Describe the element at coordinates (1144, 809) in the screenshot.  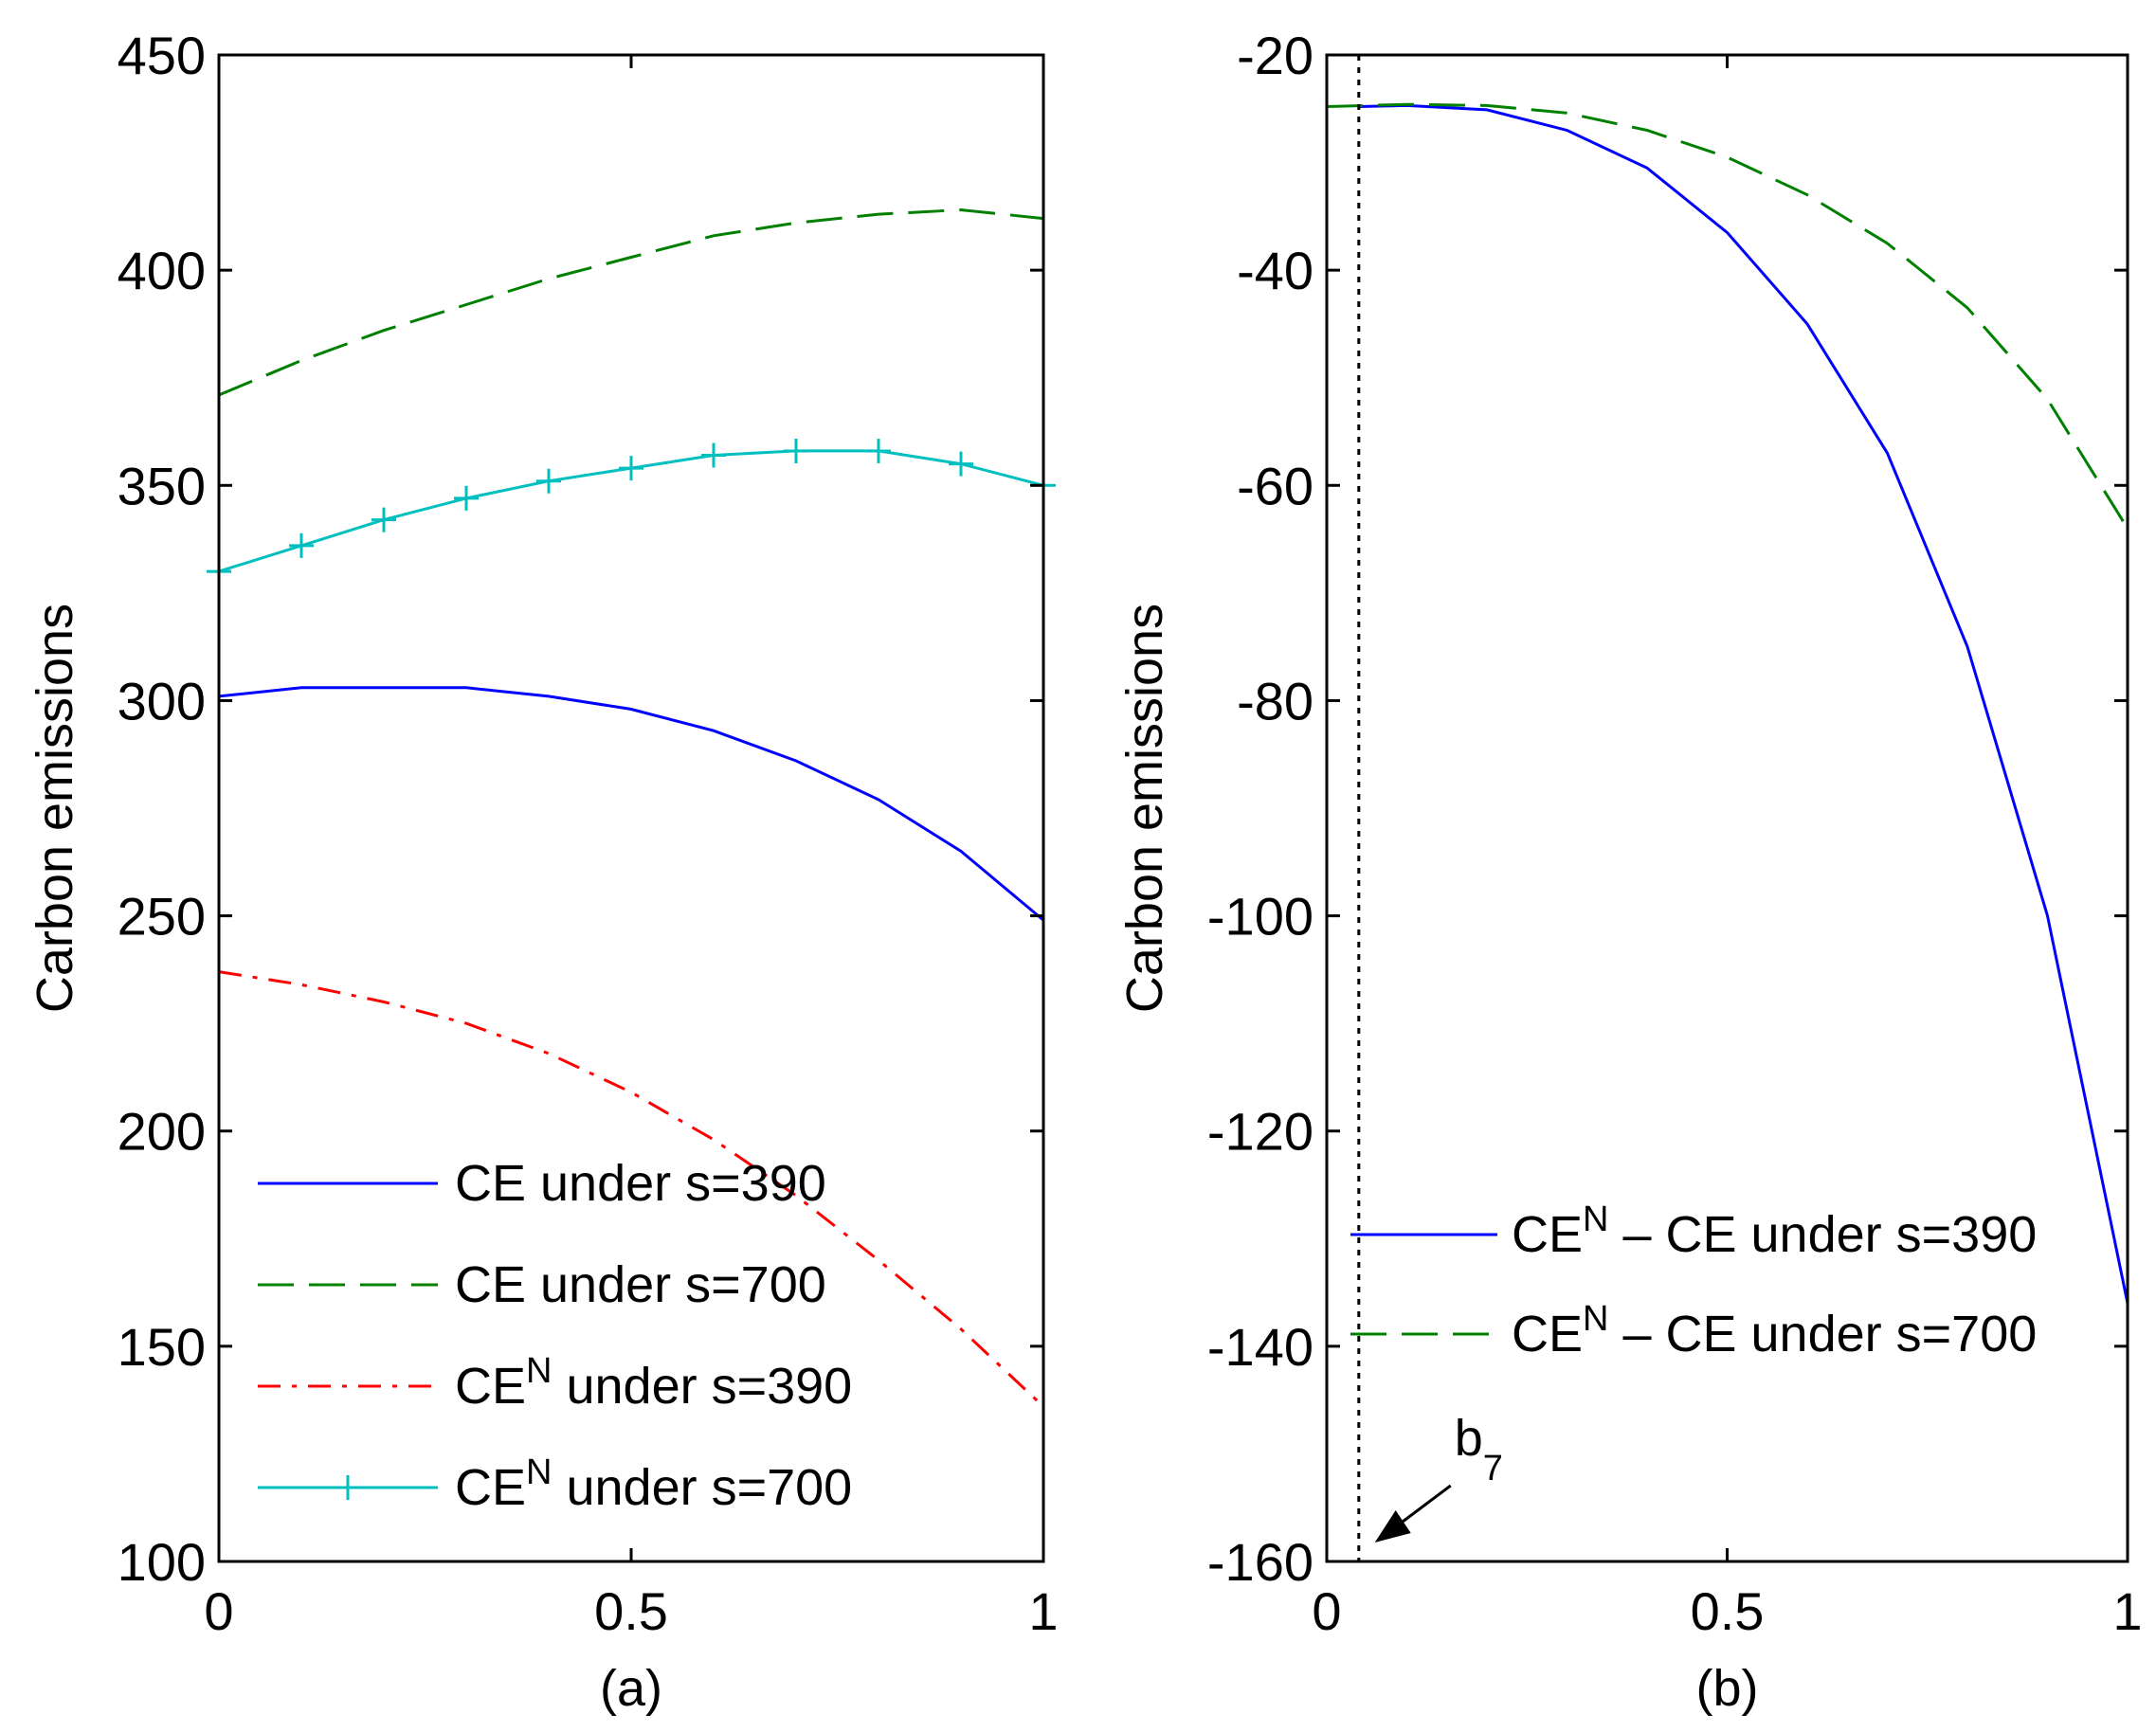
I see `panel-b-y-axis-label: Carbon emissions` at that location.